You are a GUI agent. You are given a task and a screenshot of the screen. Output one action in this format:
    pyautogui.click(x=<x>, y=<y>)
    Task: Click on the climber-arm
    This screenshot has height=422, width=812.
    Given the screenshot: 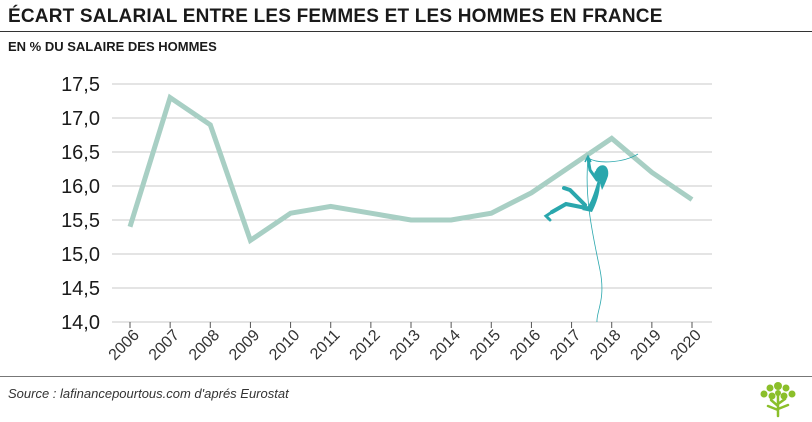 What is the action you would take?
    pyautogui.click(x=592, y=169)
    